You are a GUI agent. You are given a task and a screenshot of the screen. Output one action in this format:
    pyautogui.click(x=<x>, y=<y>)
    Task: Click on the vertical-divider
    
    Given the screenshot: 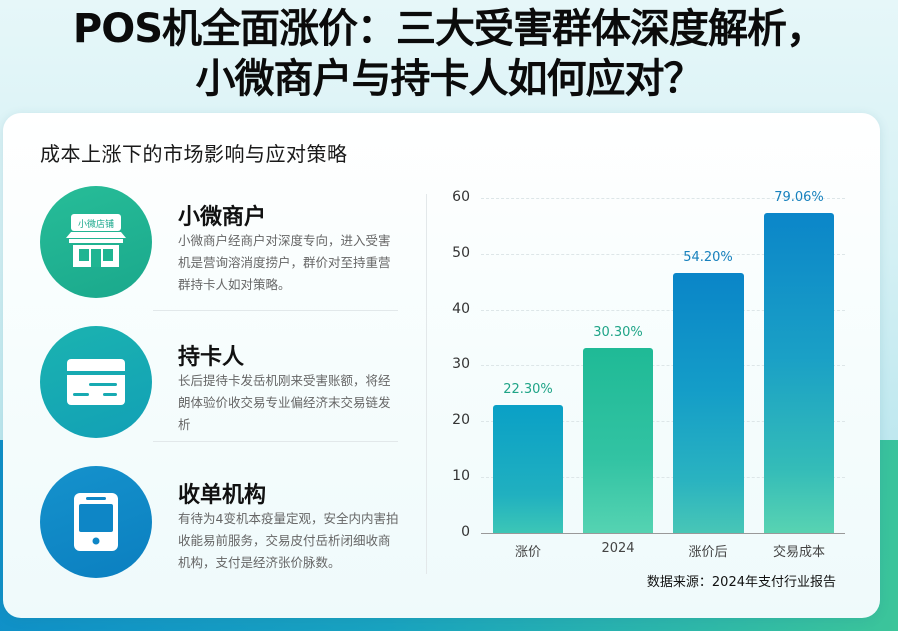 What is the action you would take?
    pyautogui.click(x=426, y=384)
    